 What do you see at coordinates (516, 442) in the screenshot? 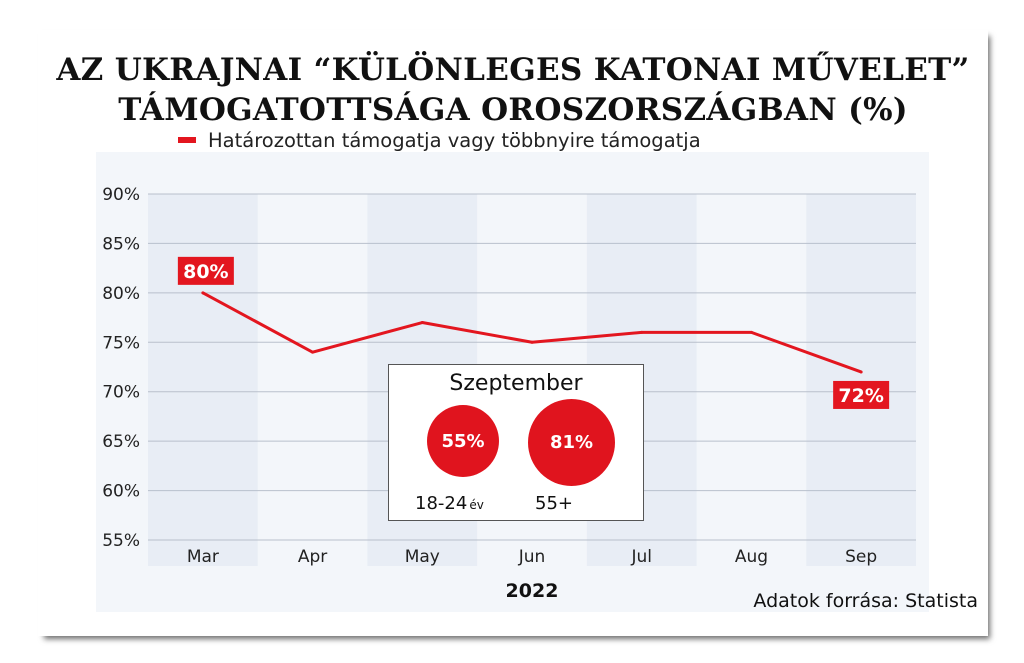
I see `september-inset: Szeptember 55% 81% 18-24 év 55+` at bounding box center [516, 442].